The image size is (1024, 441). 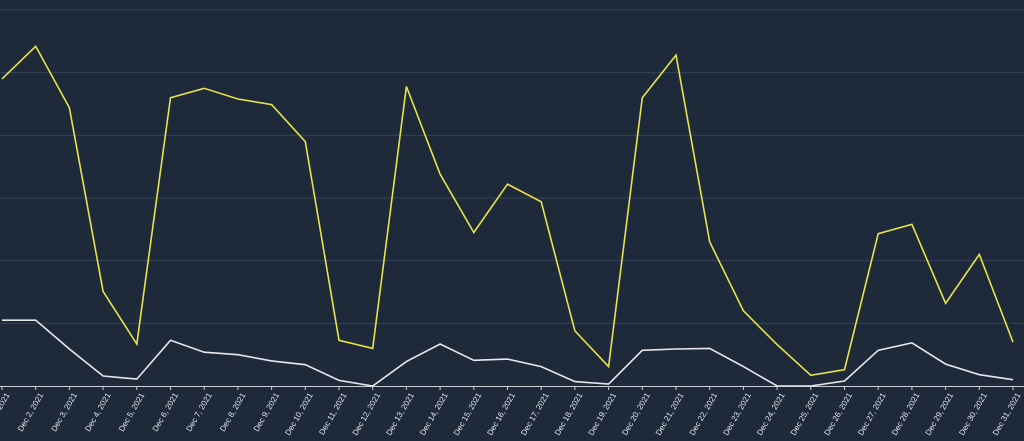 I want to click on x-tick-label: Dec 20, 2021, so click(x=636, y=414).